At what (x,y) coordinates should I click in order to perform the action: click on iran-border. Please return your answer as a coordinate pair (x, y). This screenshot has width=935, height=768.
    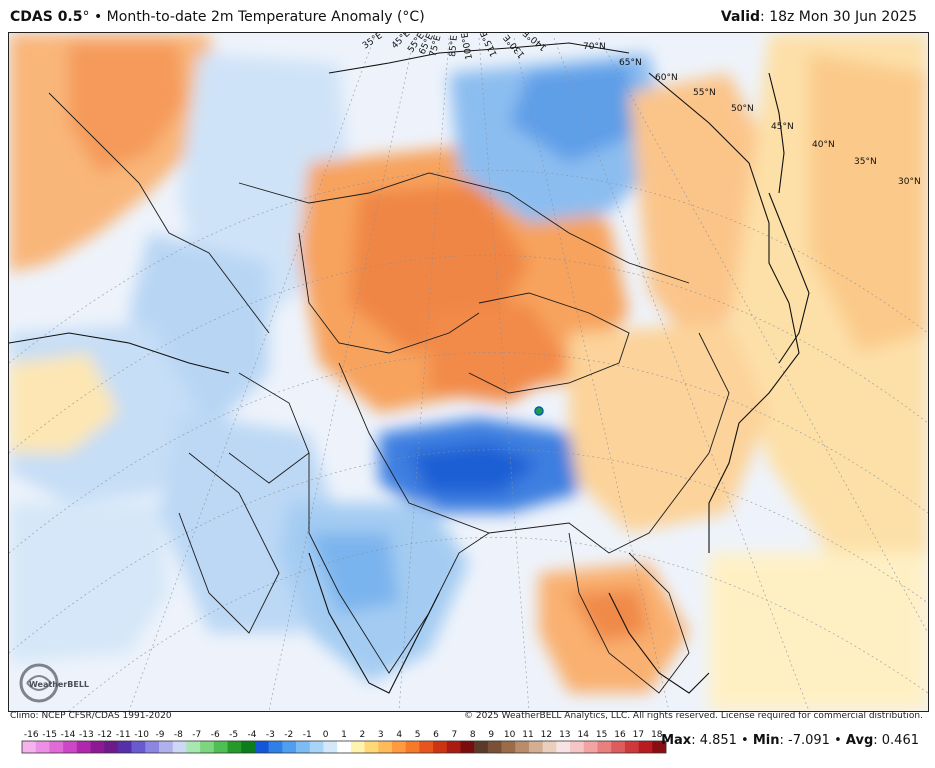
    Looking at the image, I should click on (269, 428).